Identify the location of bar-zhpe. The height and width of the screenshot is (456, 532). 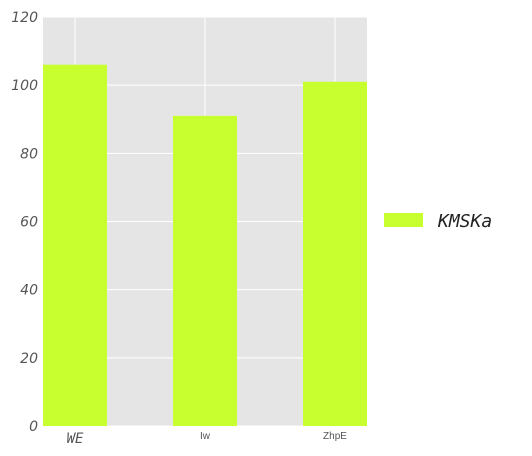
(335, 254).